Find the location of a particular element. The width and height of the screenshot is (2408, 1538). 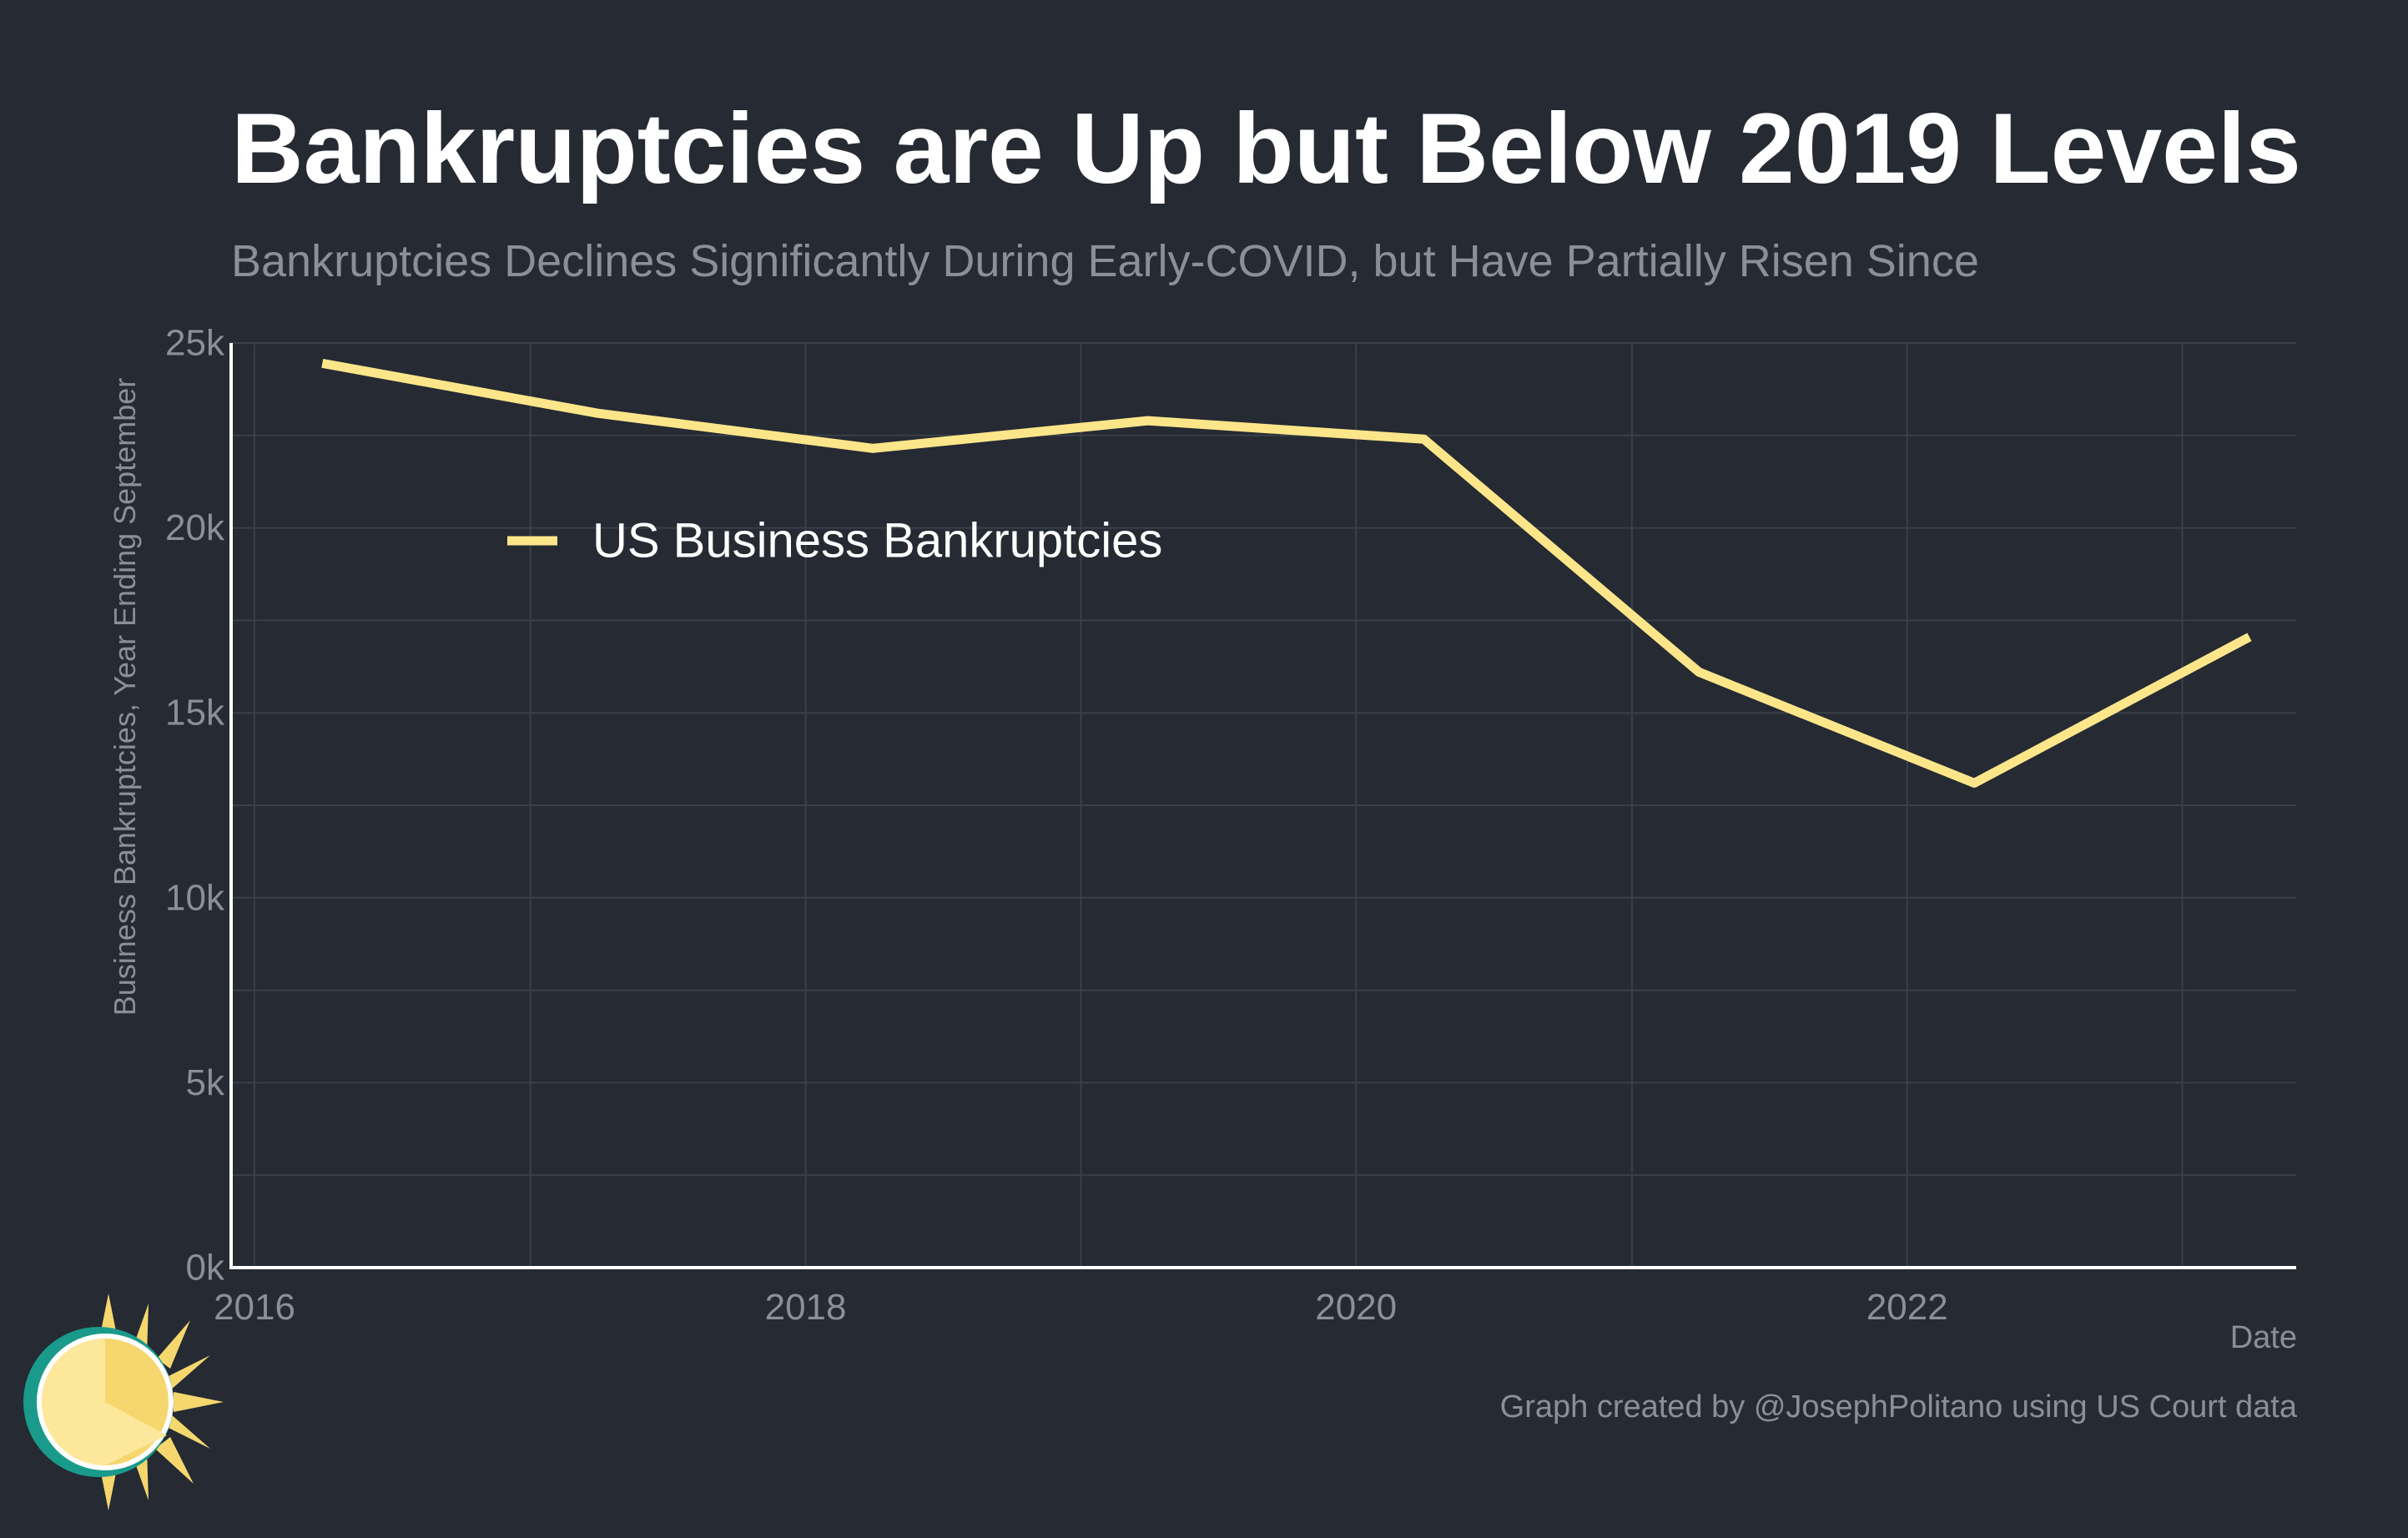

y-tick-label: 0k is located at coordinates (205, 1268).